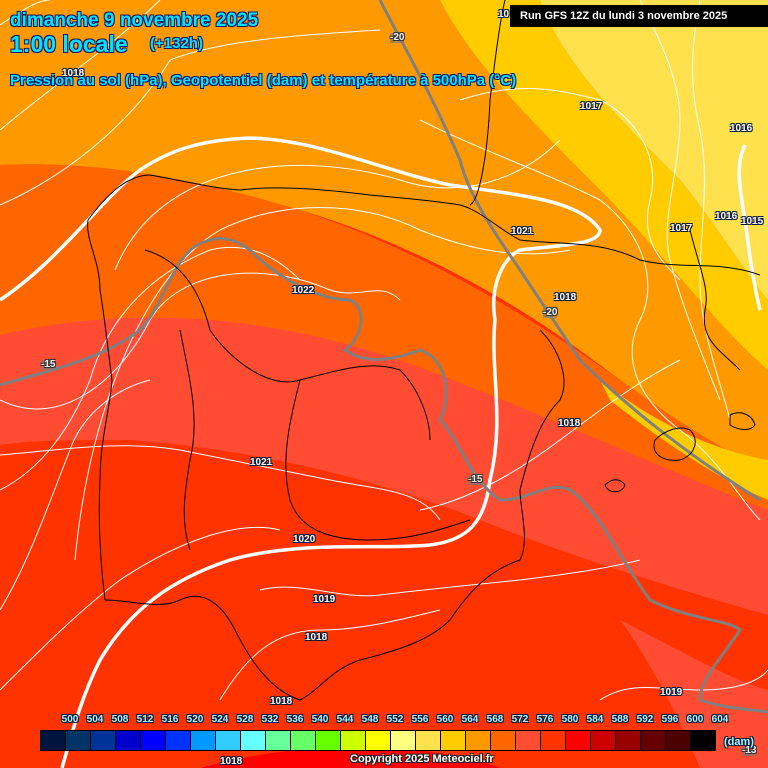  Describe the element at coordinates (520, 719) in the screenshot. I see `legend-tick-label: 572` at that location.